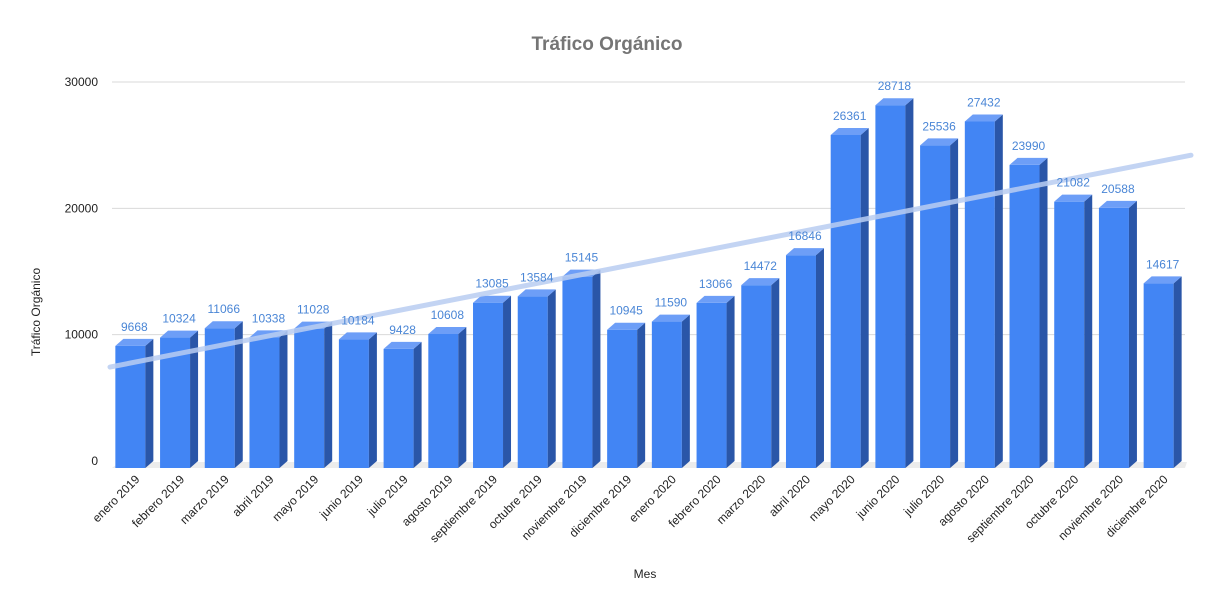  What do you see at coordinates (252, 495) in the screenshot?
I see `x-tick-label: abril 2019` at bounding box center [252, 495].